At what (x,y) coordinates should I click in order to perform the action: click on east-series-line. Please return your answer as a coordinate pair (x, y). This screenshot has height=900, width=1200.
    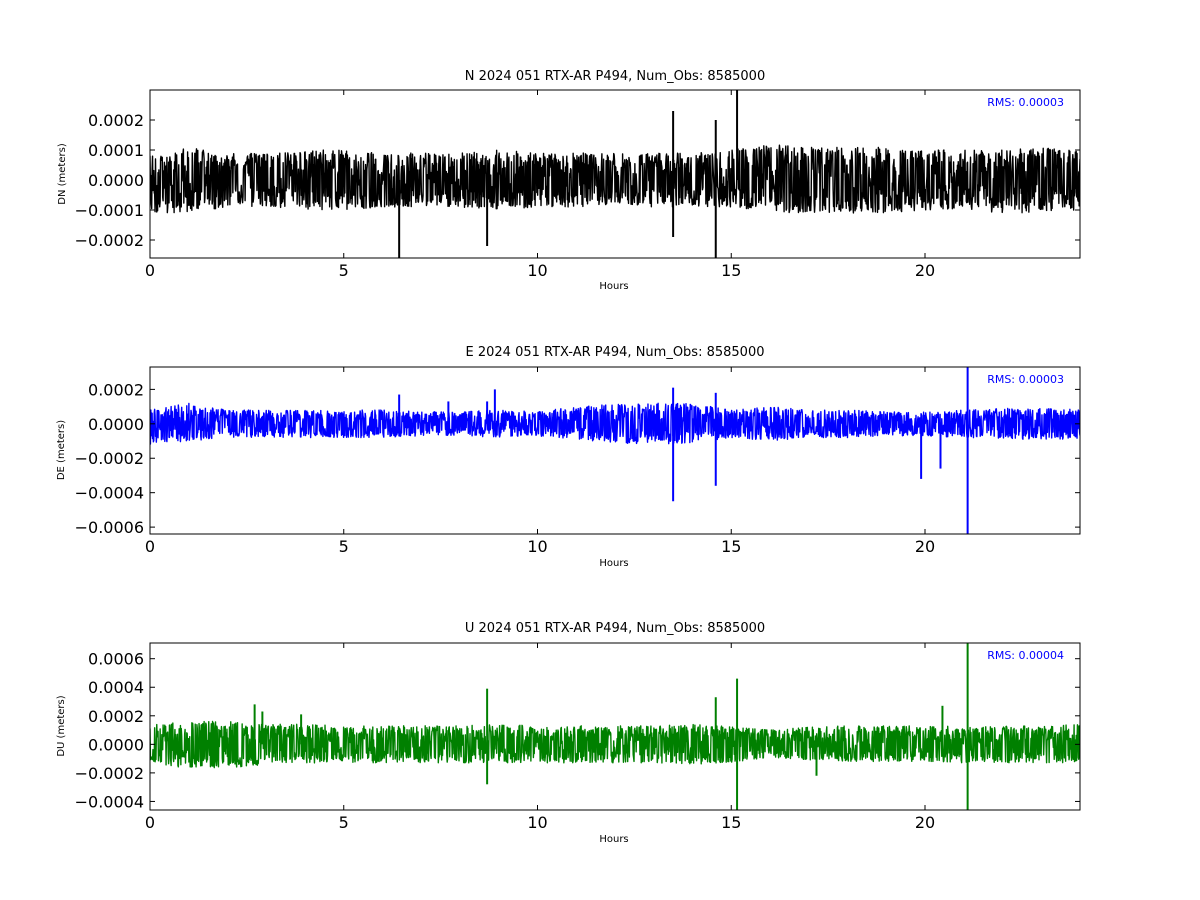
    Looking at the image, I should click on (615, 423).